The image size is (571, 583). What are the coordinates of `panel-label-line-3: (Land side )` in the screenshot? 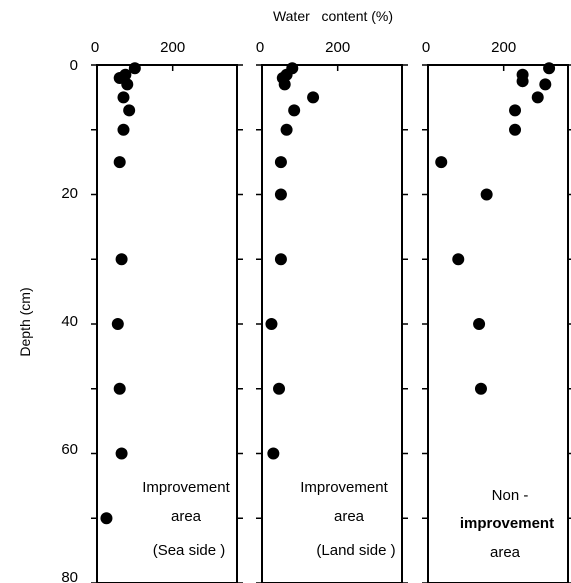 It's located at (355, 550).